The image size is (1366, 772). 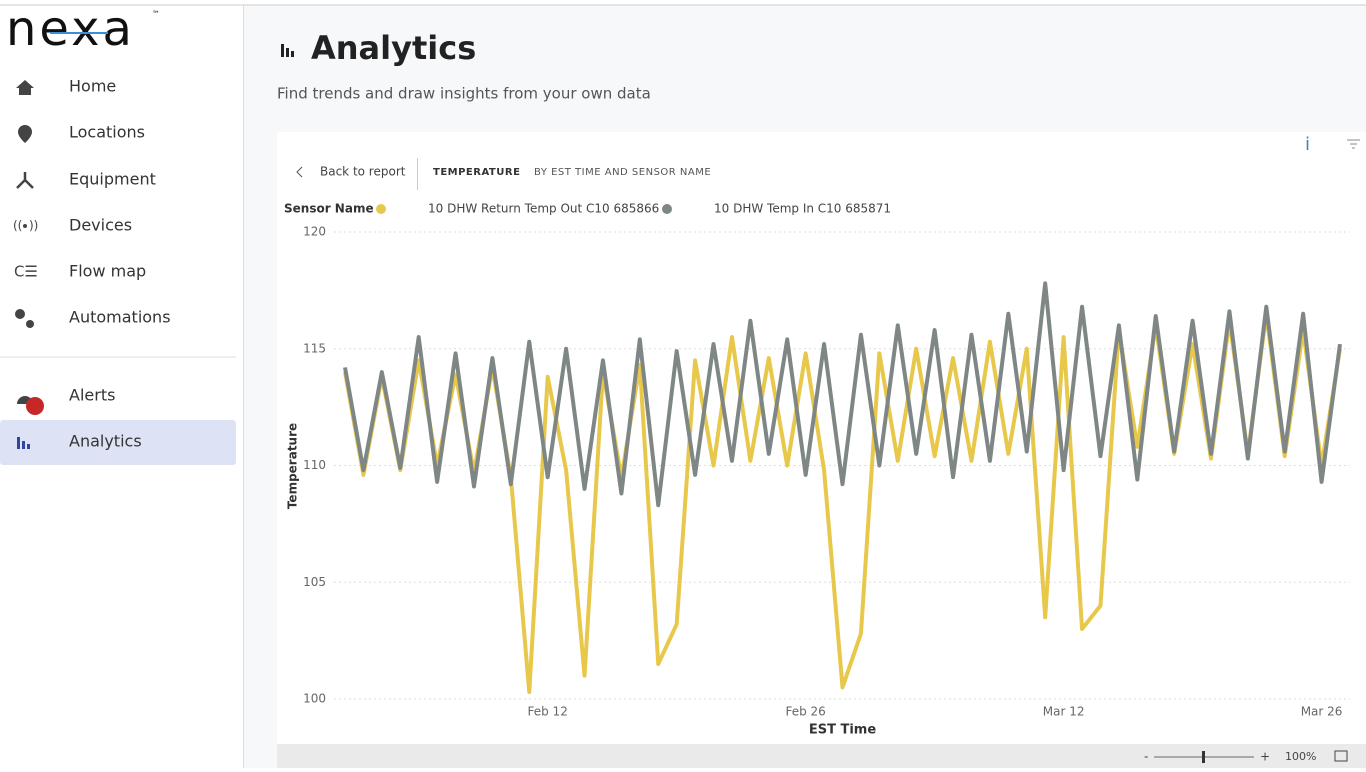 What do you see at coordinates (25, 134) in the screenshot?
I see `location-icon` at bounding box center [25, 134].